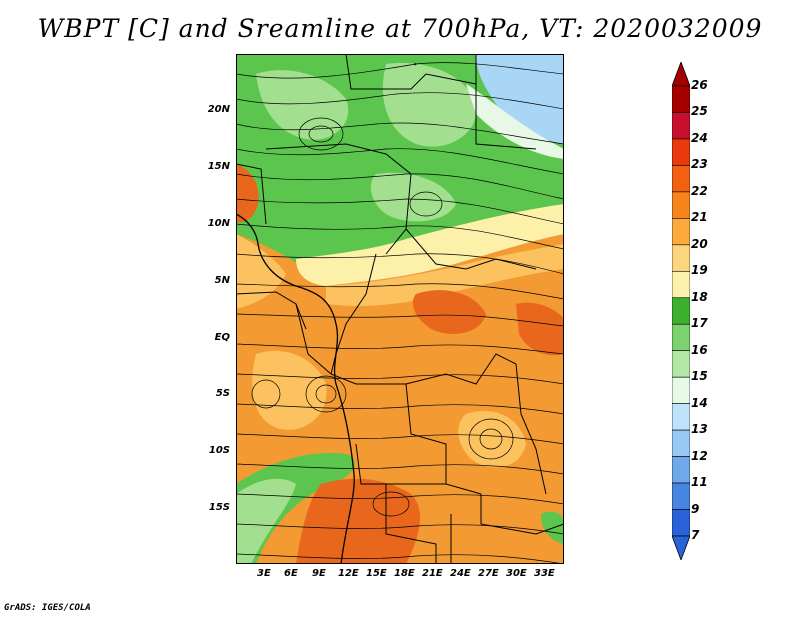 Image resolution: width=800 pixels, height=618 pixels. Describe the element at coordinates (699, 270) in the screenshot. I see `colorbar-label: 19` at that location.